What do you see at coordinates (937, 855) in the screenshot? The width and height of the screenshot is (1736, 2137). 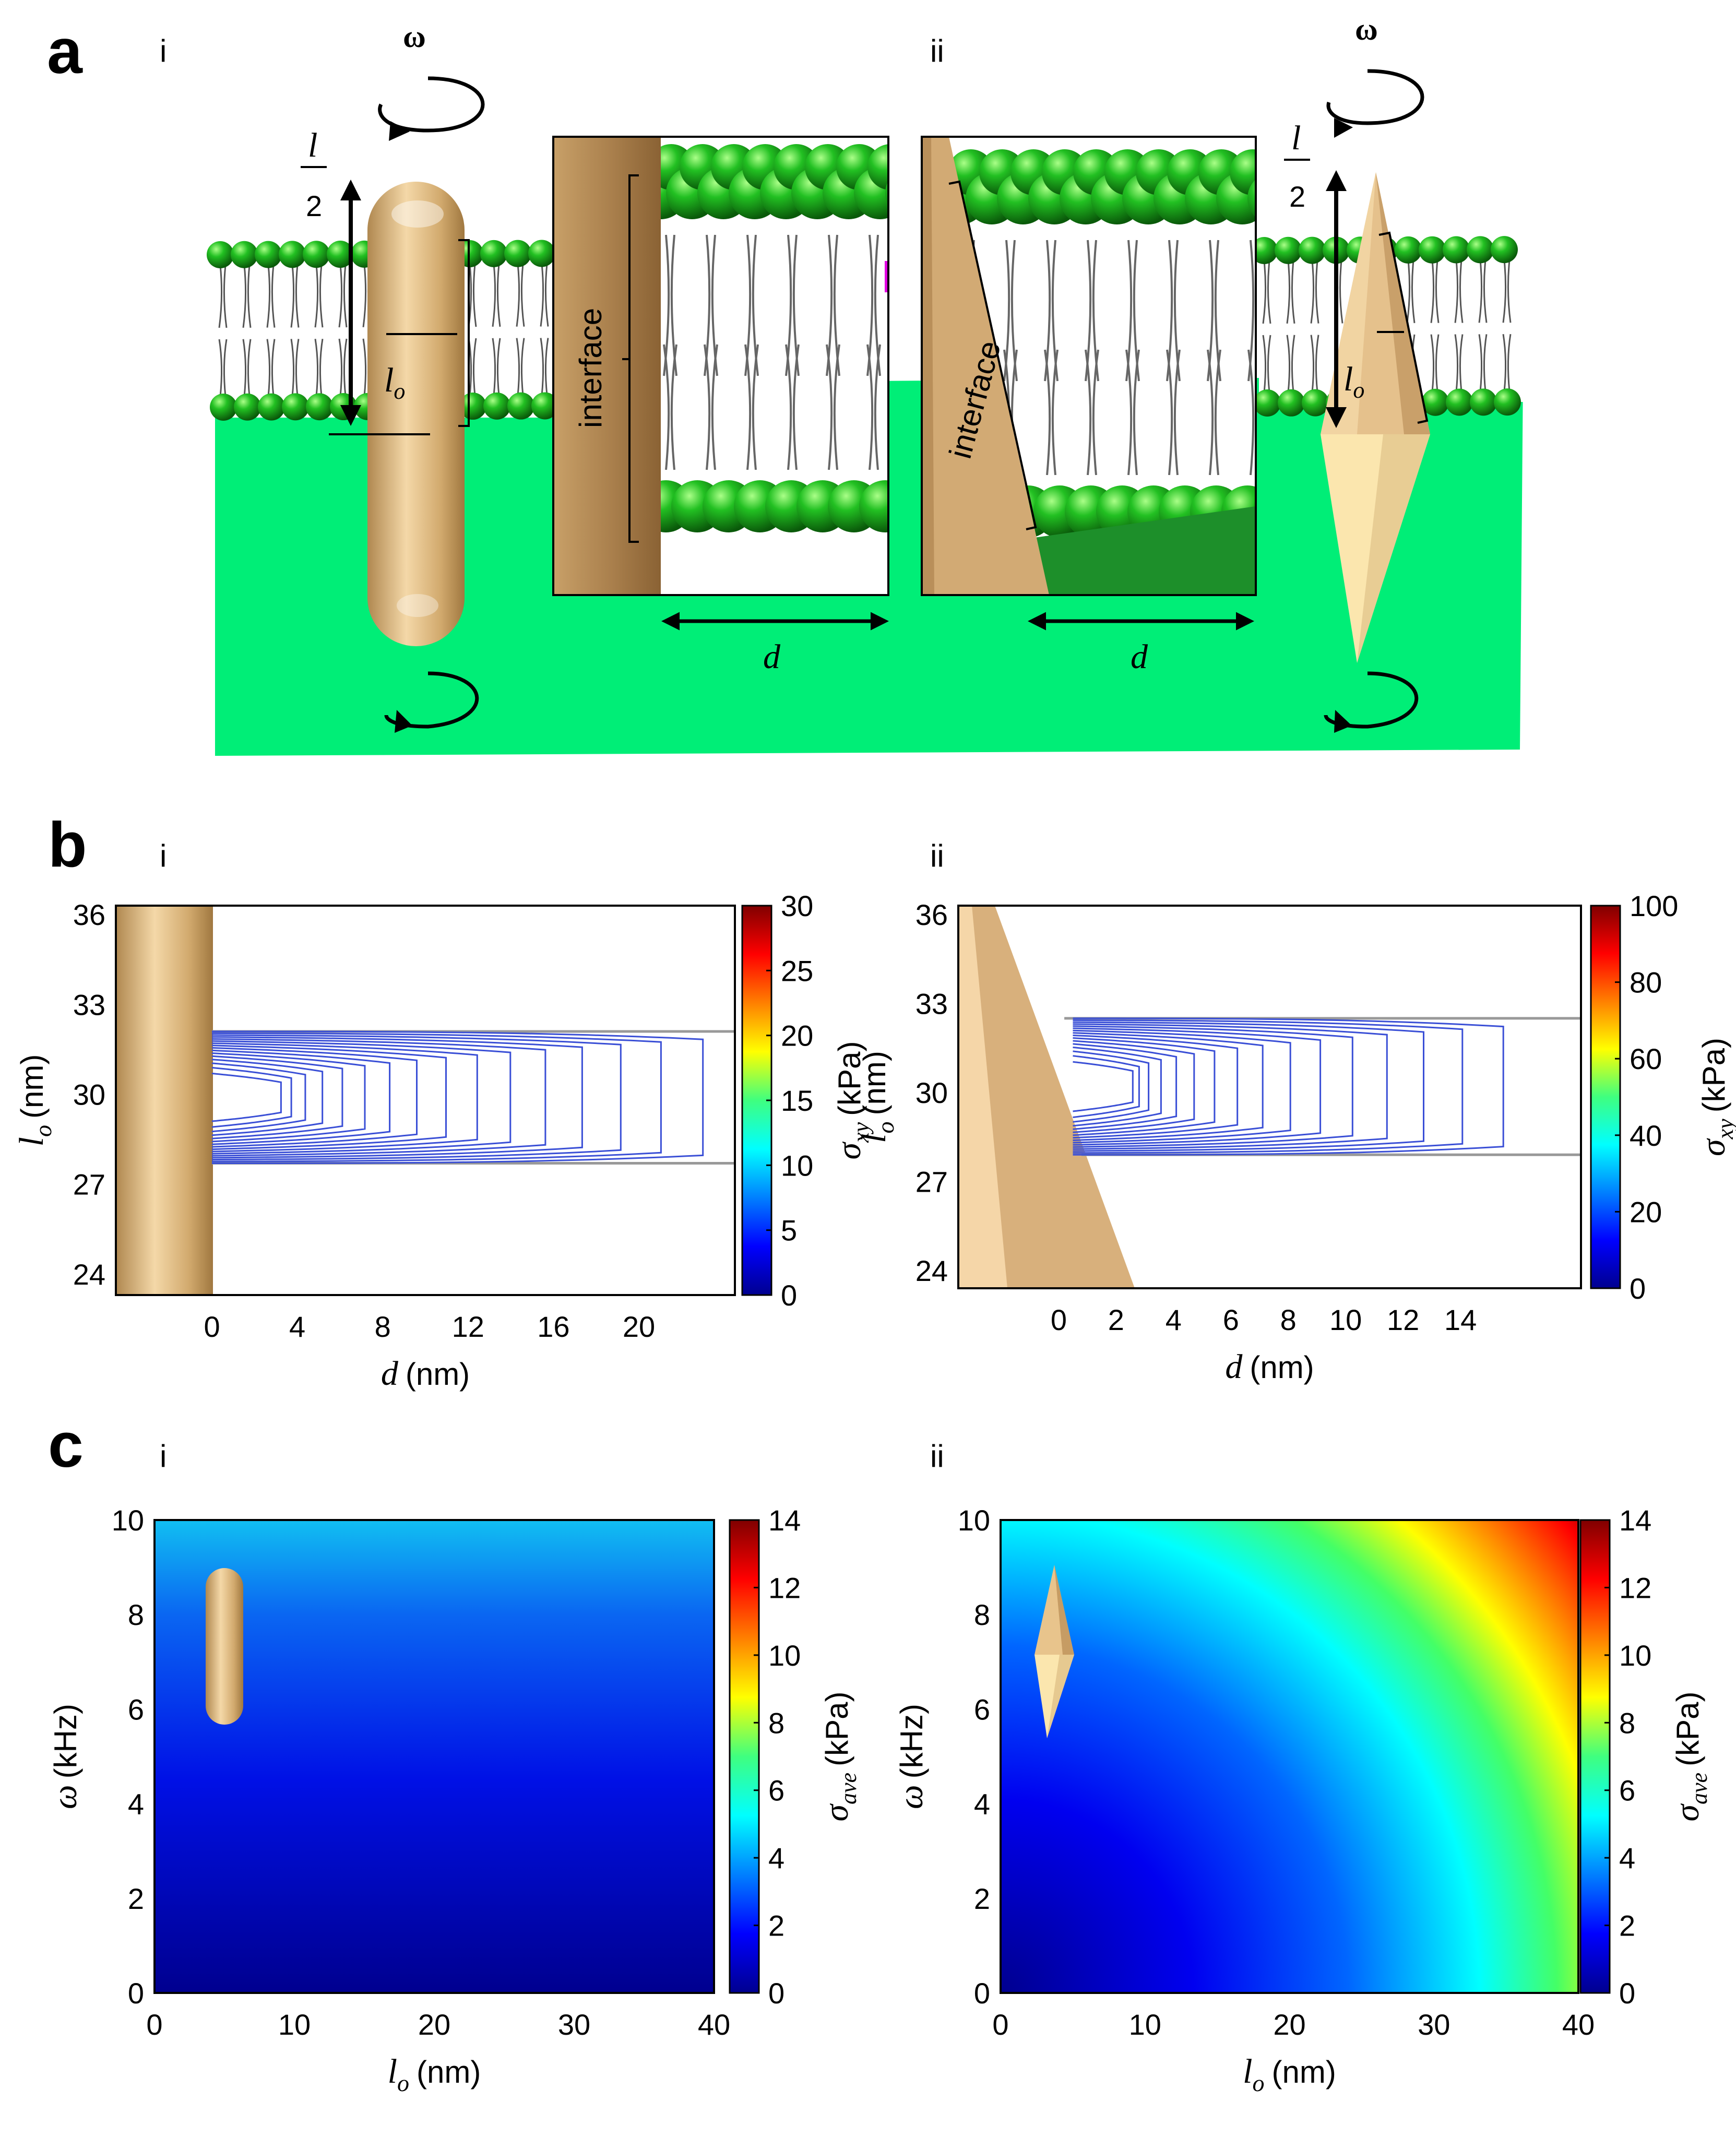 I see `sublabel-b-ii: ii` at bounding box center [937, 855].